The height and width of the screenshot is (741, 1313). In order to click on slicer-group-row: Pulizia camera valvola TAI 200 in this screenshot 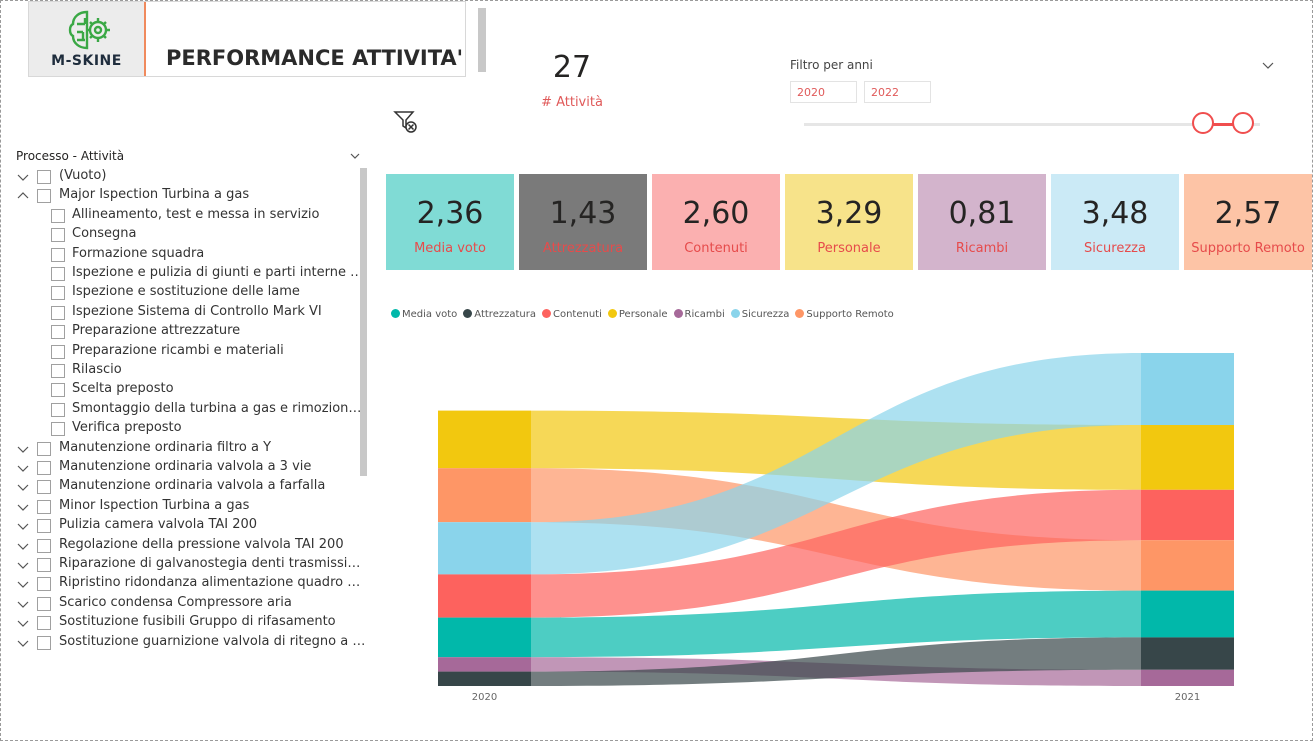, I will do `click(186, 526)`.